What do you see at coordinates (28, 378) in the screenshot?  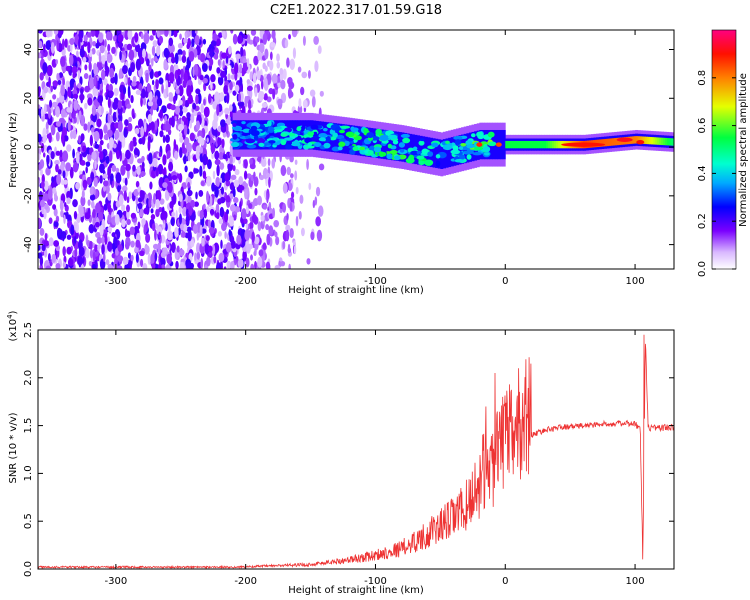 I see `snr-y-tick-label: 2.0` at bounding box center [28, 378].